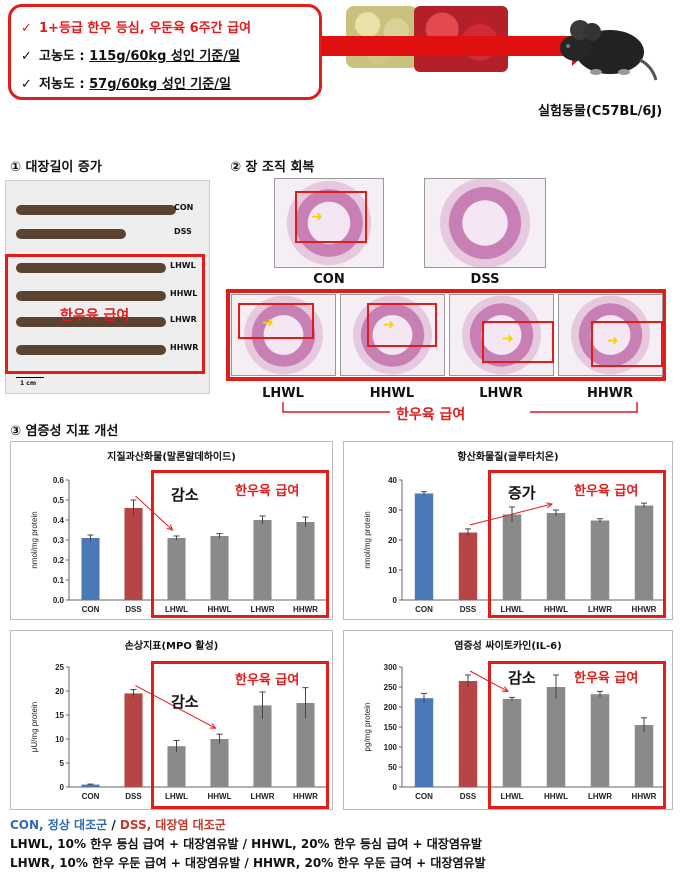 Image resolution: width=680 pixels, height=889 pixels. Describe the element at coordinates (136, 28) in the screenshot. I see `intro-line-1: ✓ 1+등급 한우 등심, 우둔육 6주간 급여` at that location.